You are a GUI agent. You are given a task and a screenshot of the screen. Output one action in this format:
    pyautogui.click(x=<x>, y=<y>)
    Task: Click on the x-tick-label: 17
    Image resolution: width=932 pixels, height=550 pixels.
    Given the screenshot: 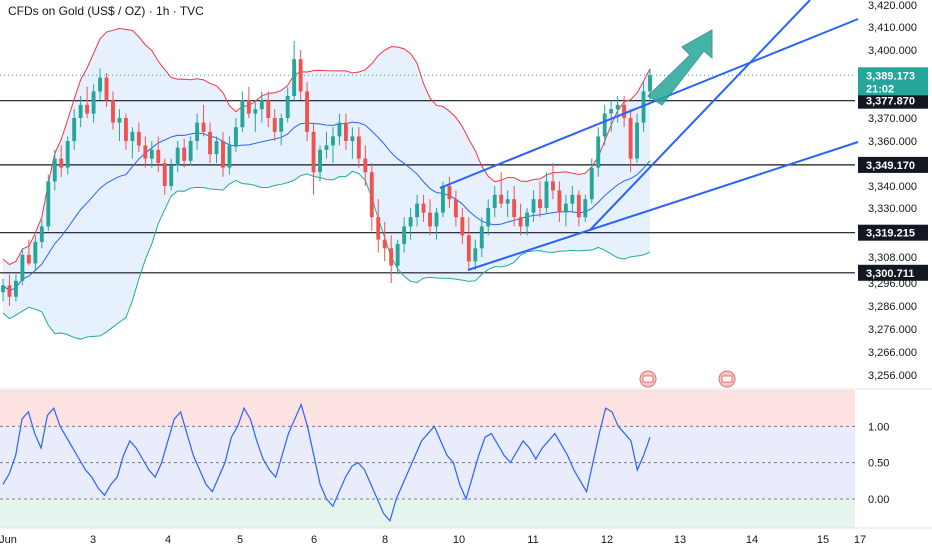 What is the action you would take?
    pyautogui.click(x=860, y=540)
    